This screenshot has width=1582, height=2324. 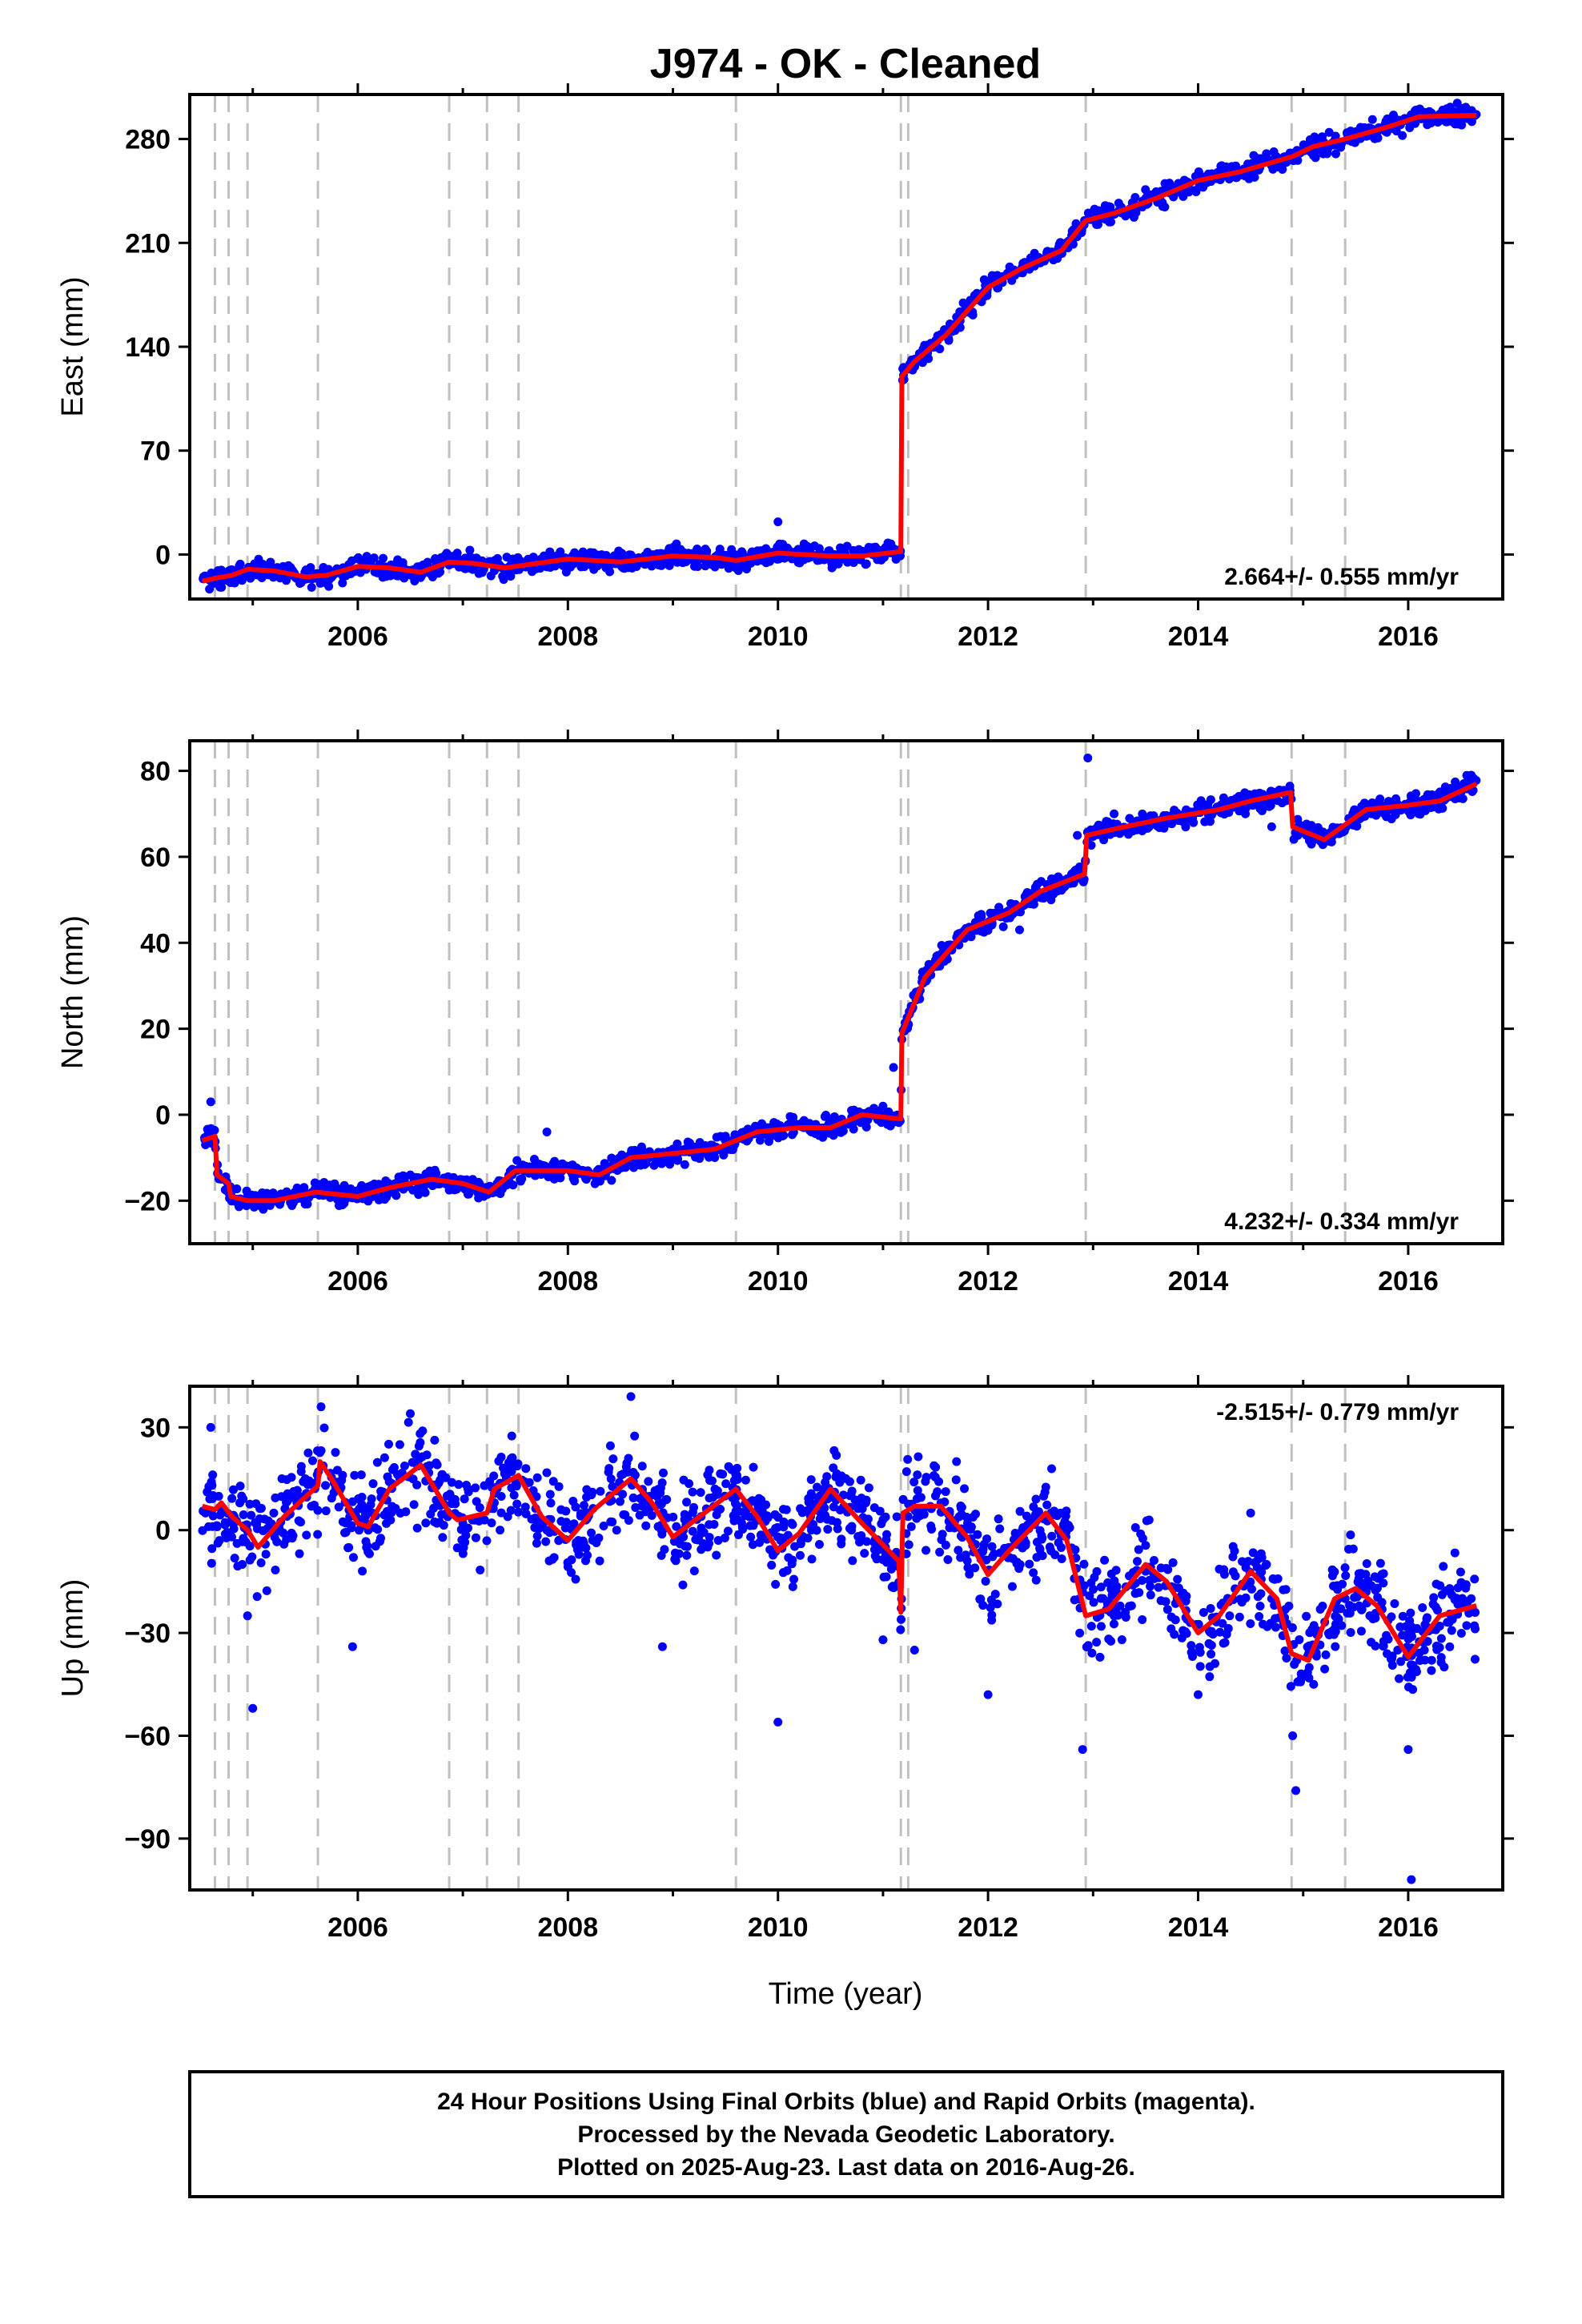 I want to click on x-tick-label-0: 2006, so click(x=357, y=636).